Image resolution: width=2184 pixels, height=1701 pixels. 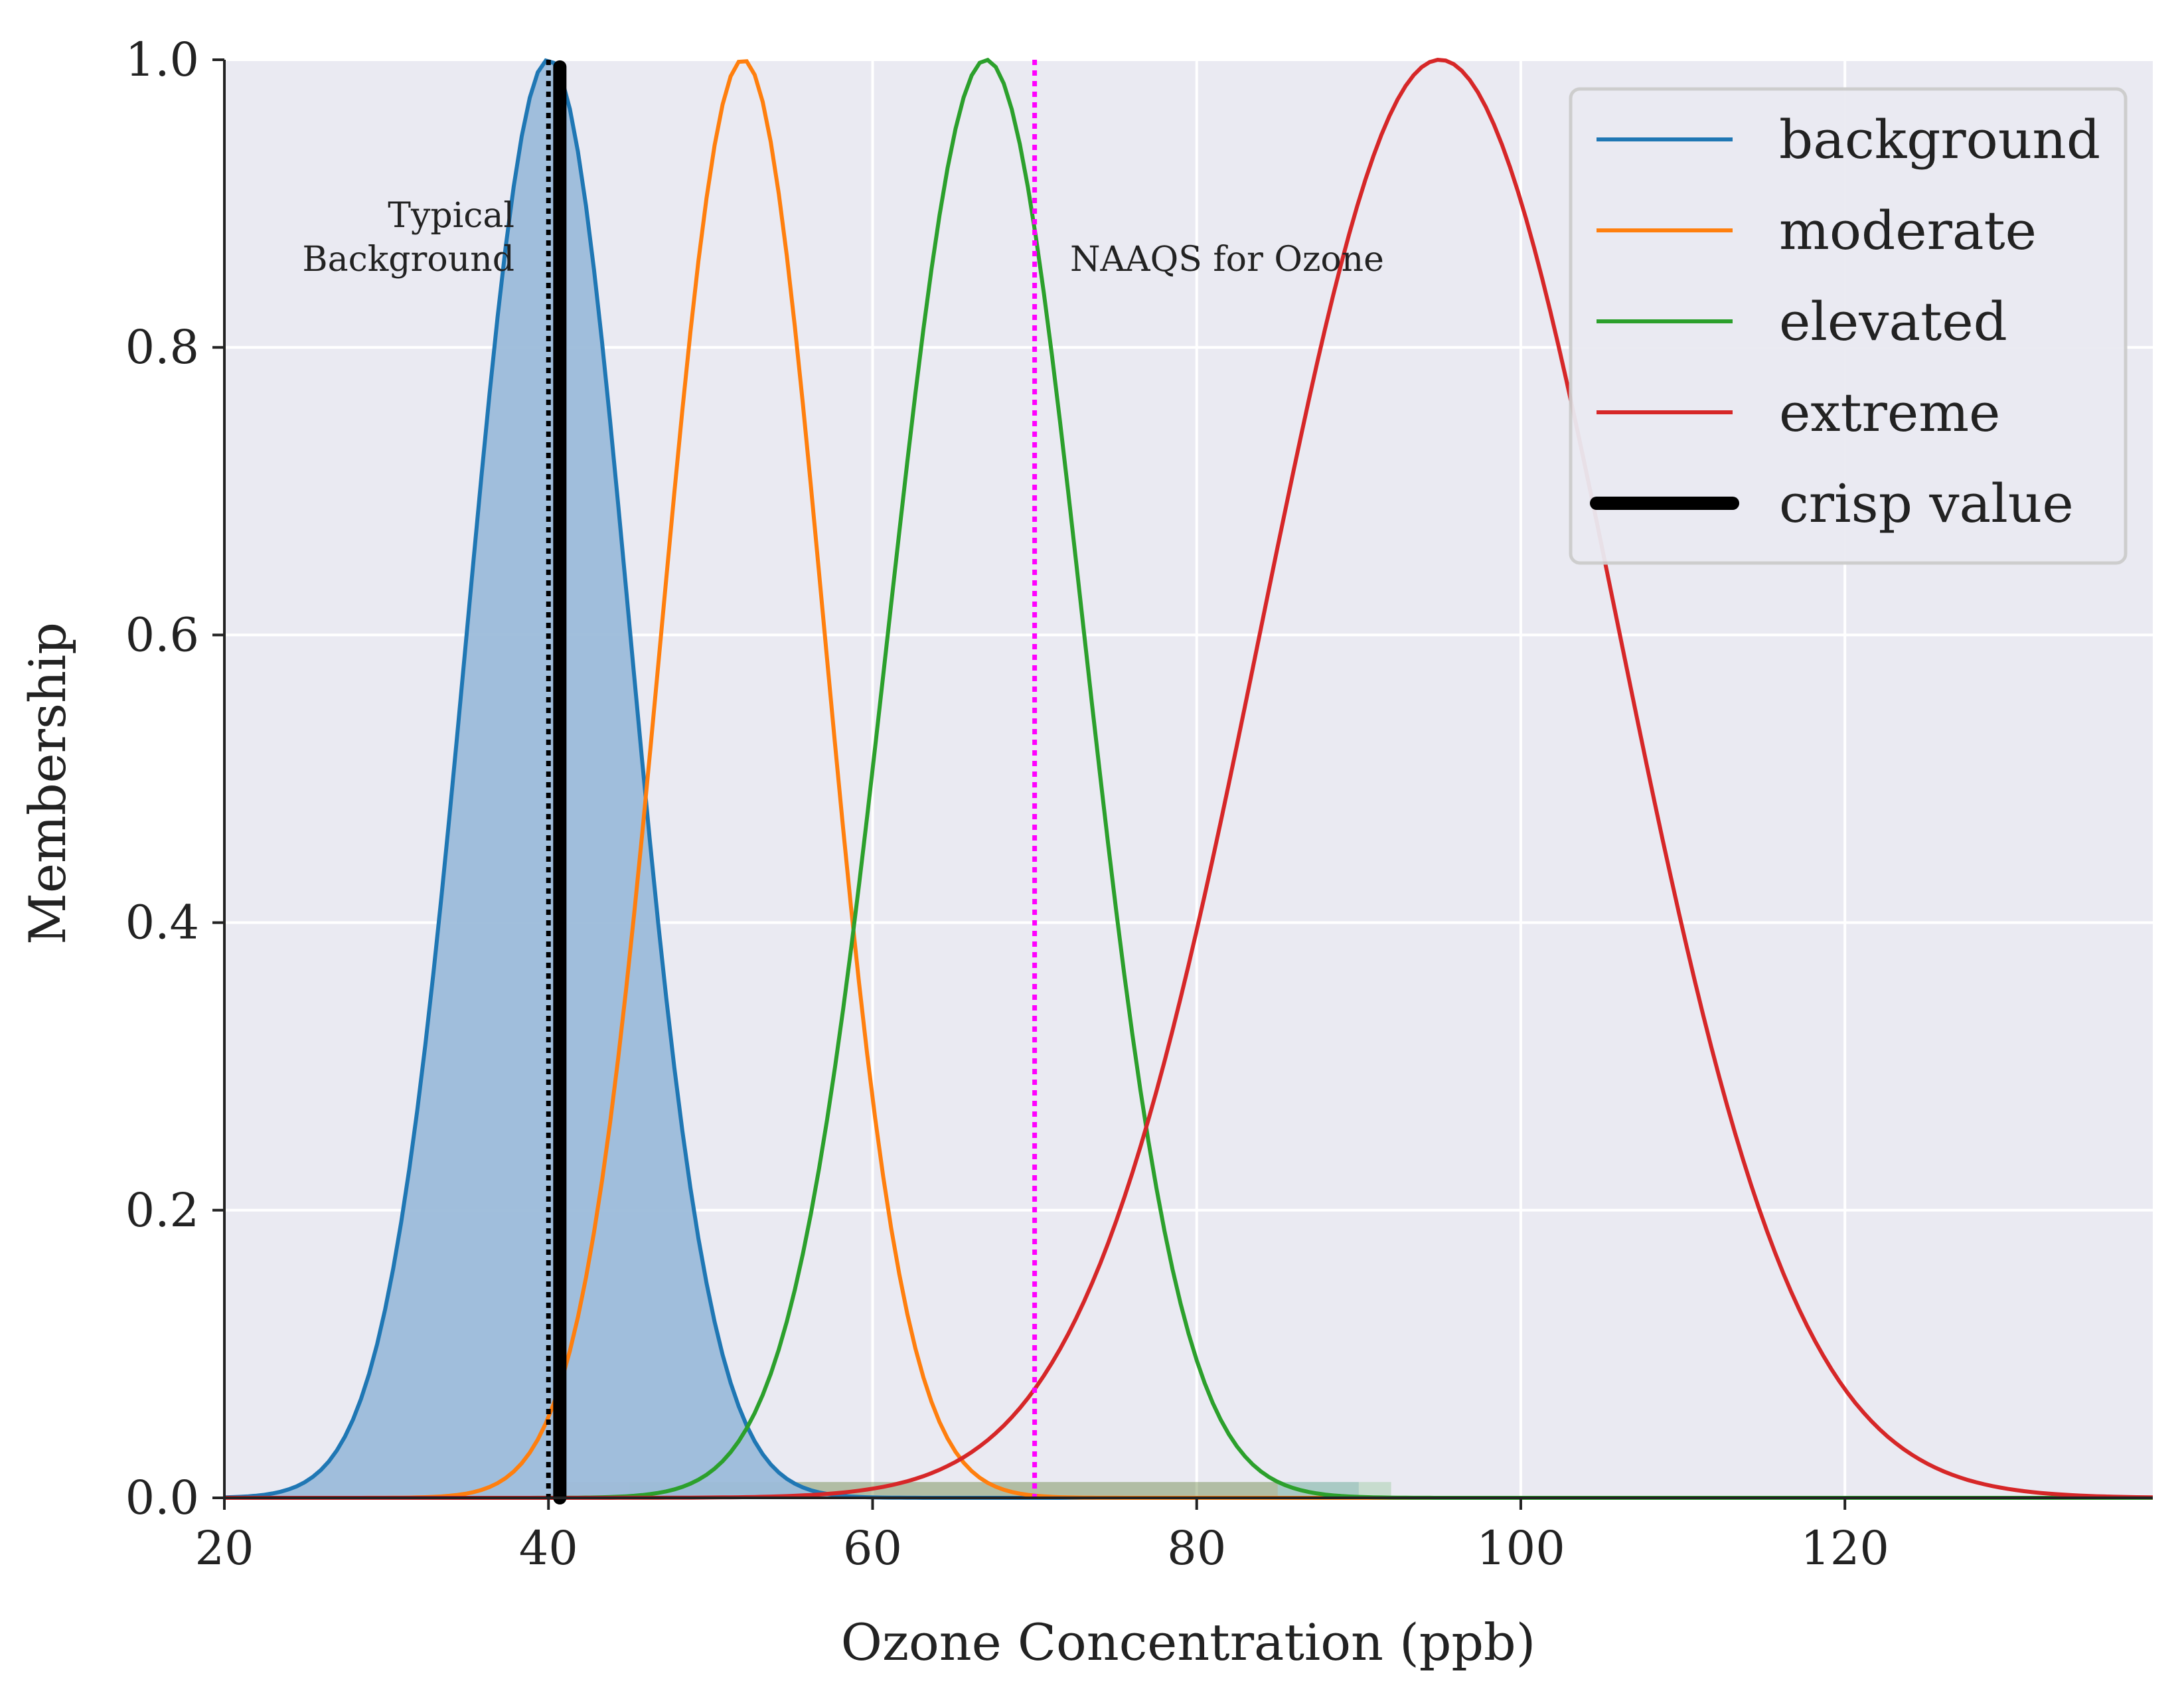 What do you see at coordinates (1939, 140) in the screenshot?
I see `legend-label-background: background` at bounding box center [1939, 140].